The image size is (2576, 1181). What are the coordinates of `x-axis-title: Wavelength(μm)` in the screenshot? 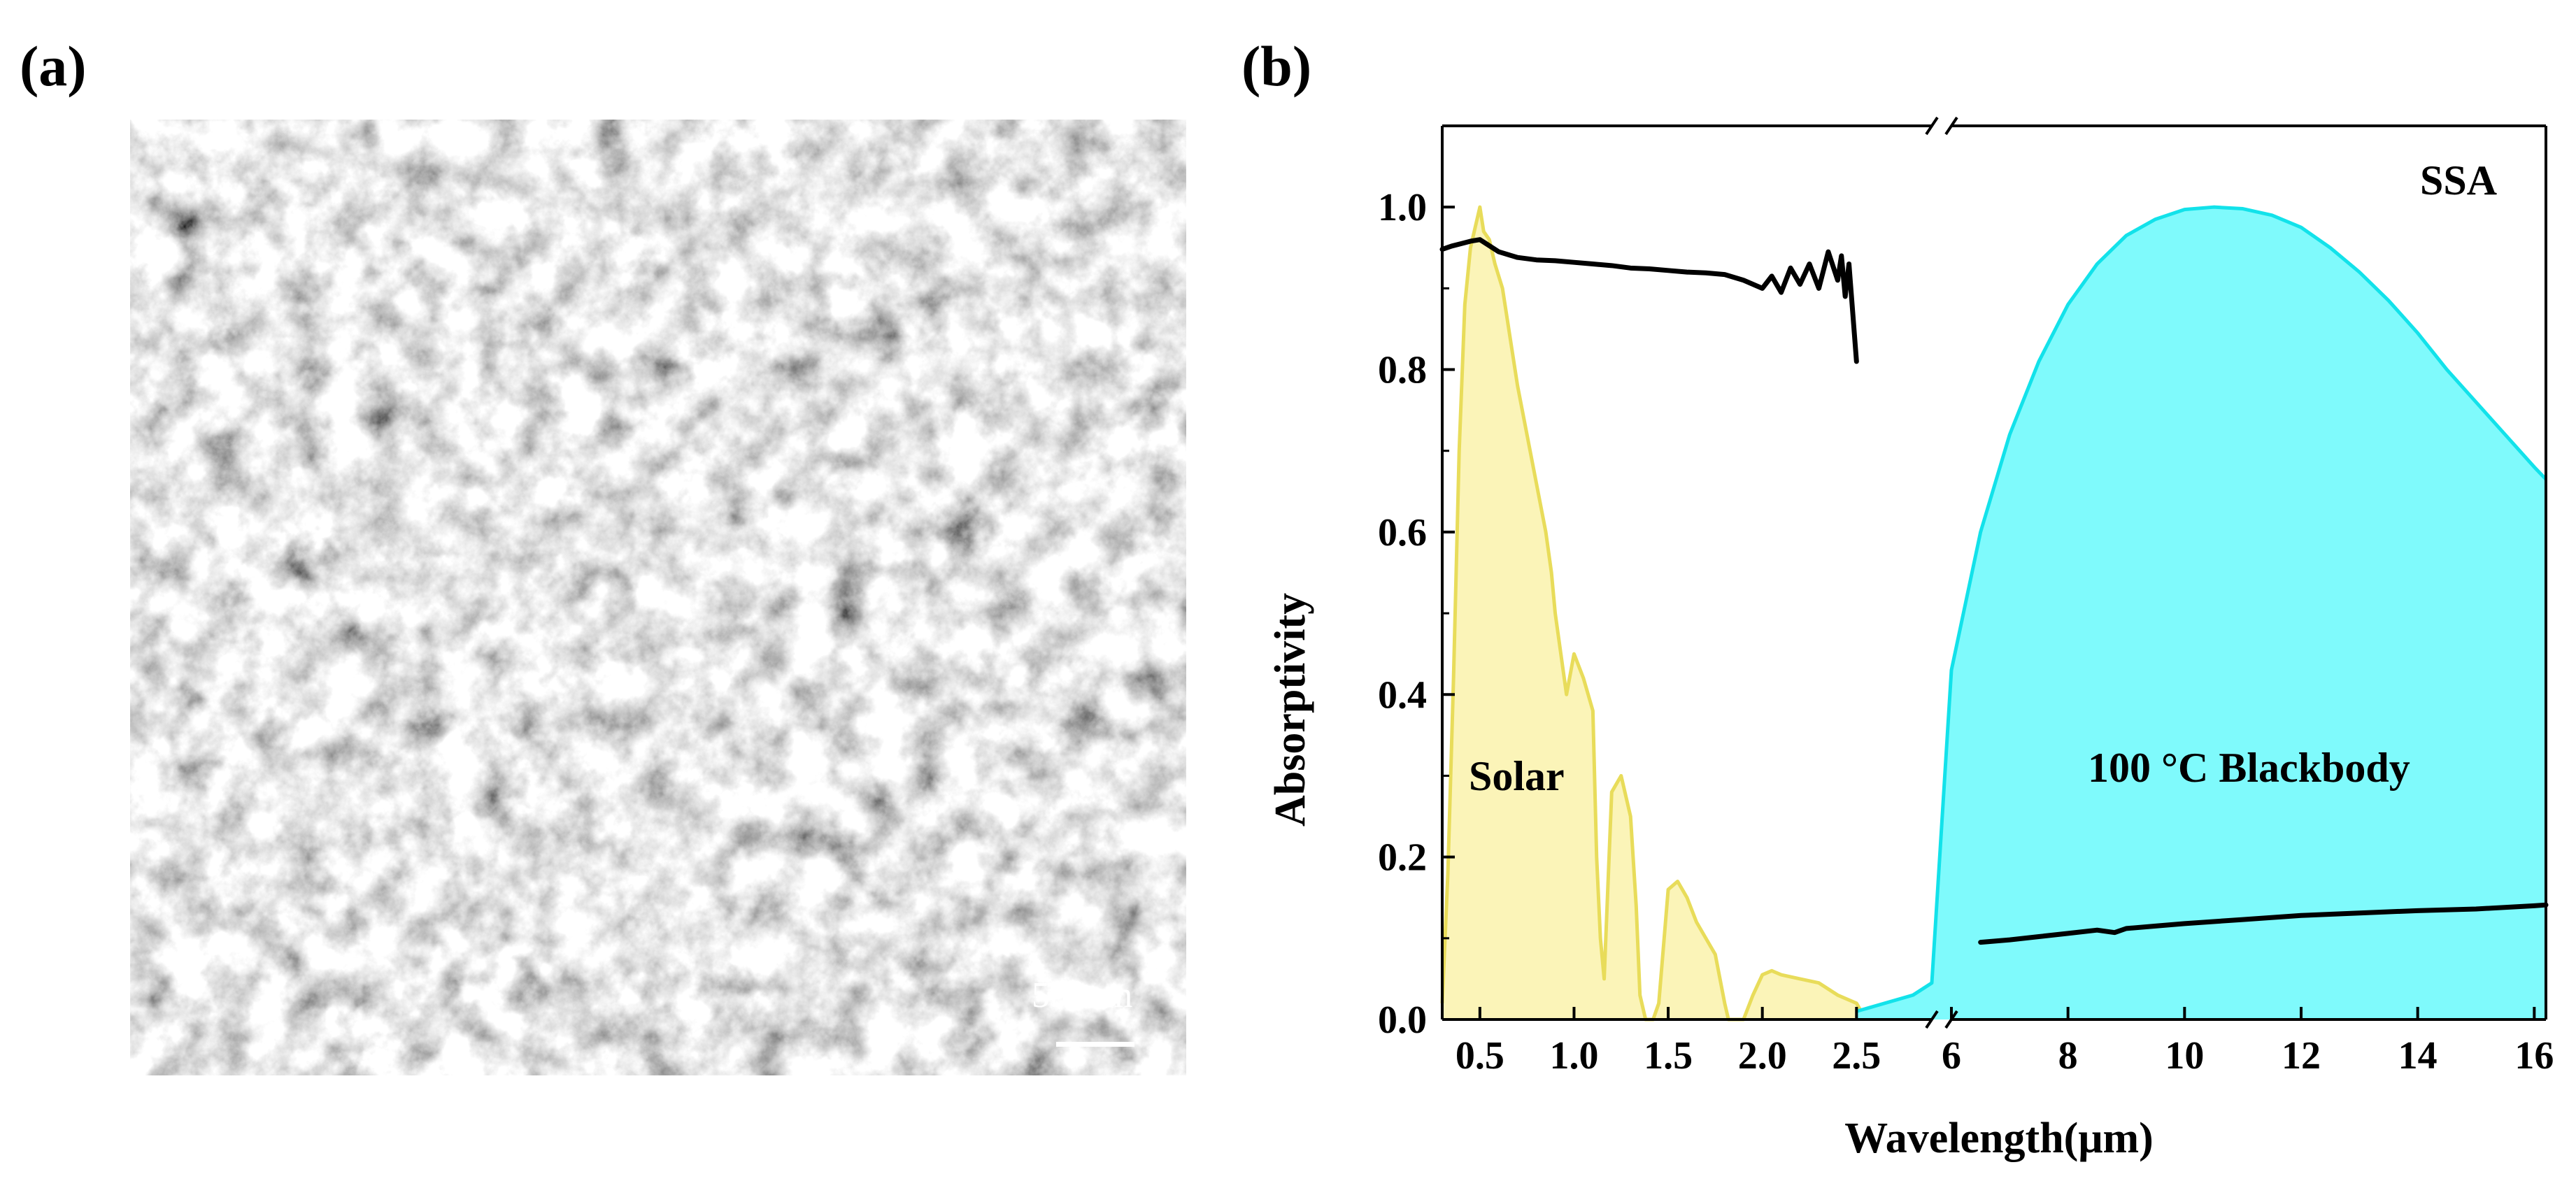 It's located at (1999, 1138).